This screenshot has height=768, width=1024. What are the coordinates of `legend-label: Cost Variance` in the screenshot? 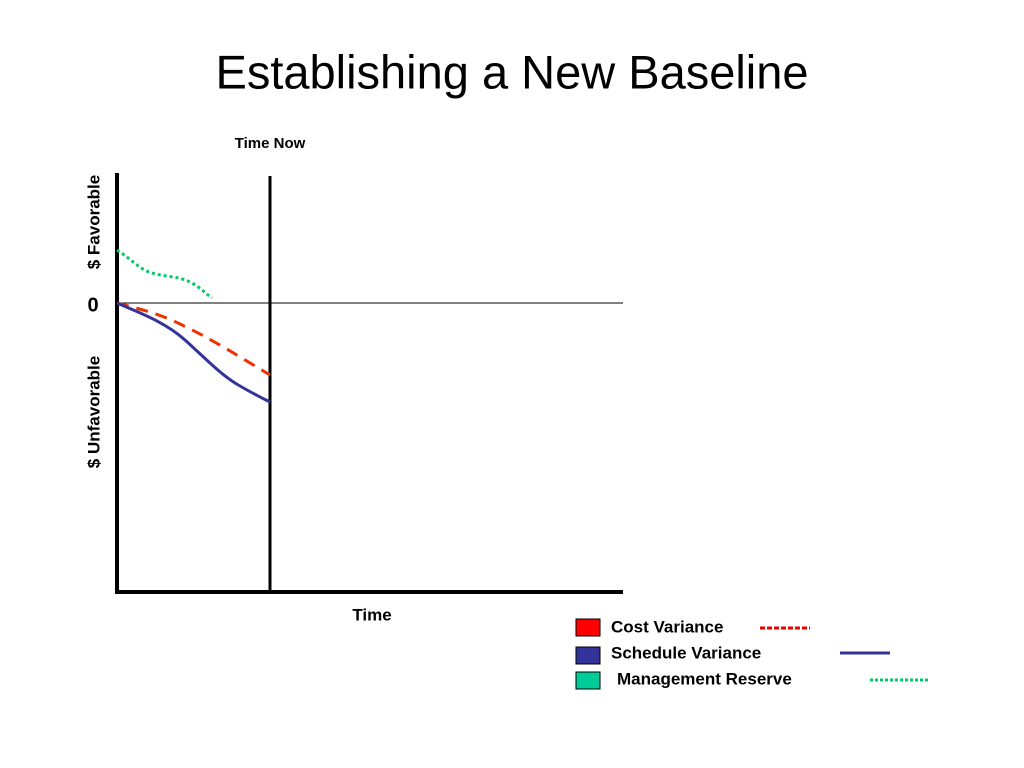 It's located at (667, 626).